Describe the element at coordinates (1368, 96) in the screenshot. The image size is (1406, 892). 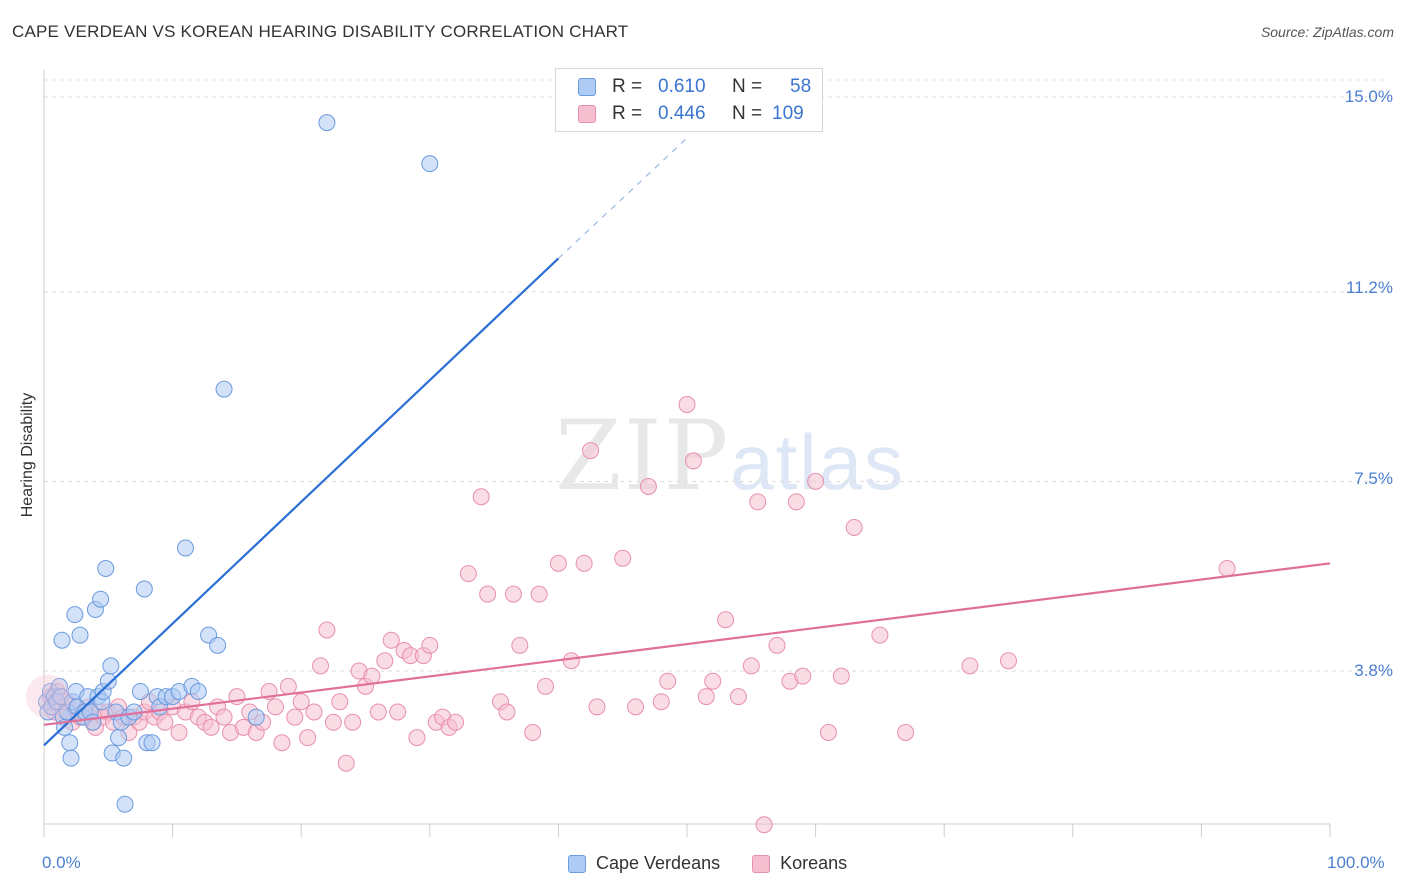
I see `y-tick-label: 15.0%` at that location.